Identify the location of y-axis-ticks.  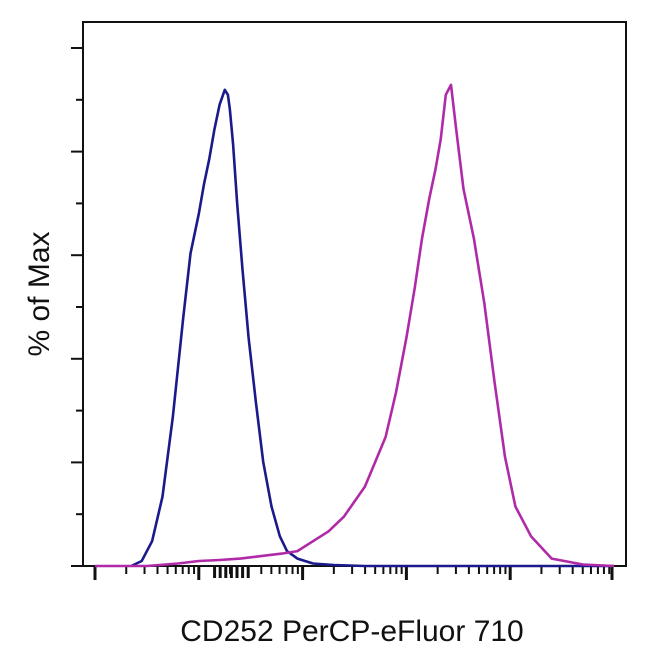
(77, 307).